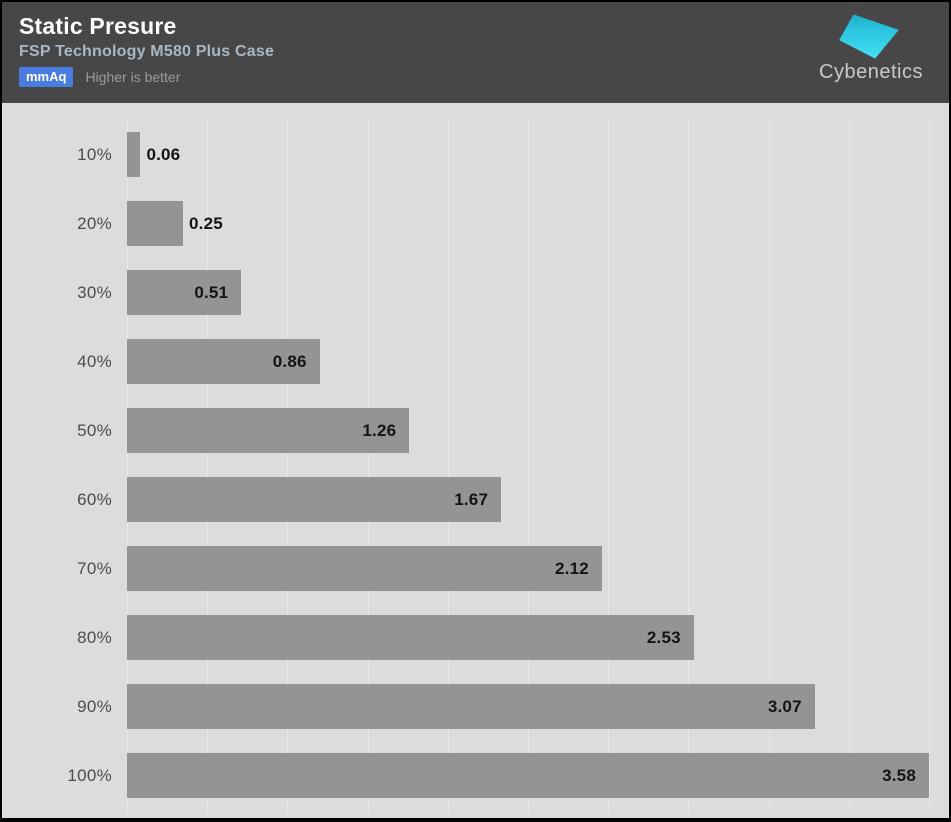 The height and width of the screenshot is (822, 951). I want to click on chart-row: 40% 0.86, so click(465, 361).